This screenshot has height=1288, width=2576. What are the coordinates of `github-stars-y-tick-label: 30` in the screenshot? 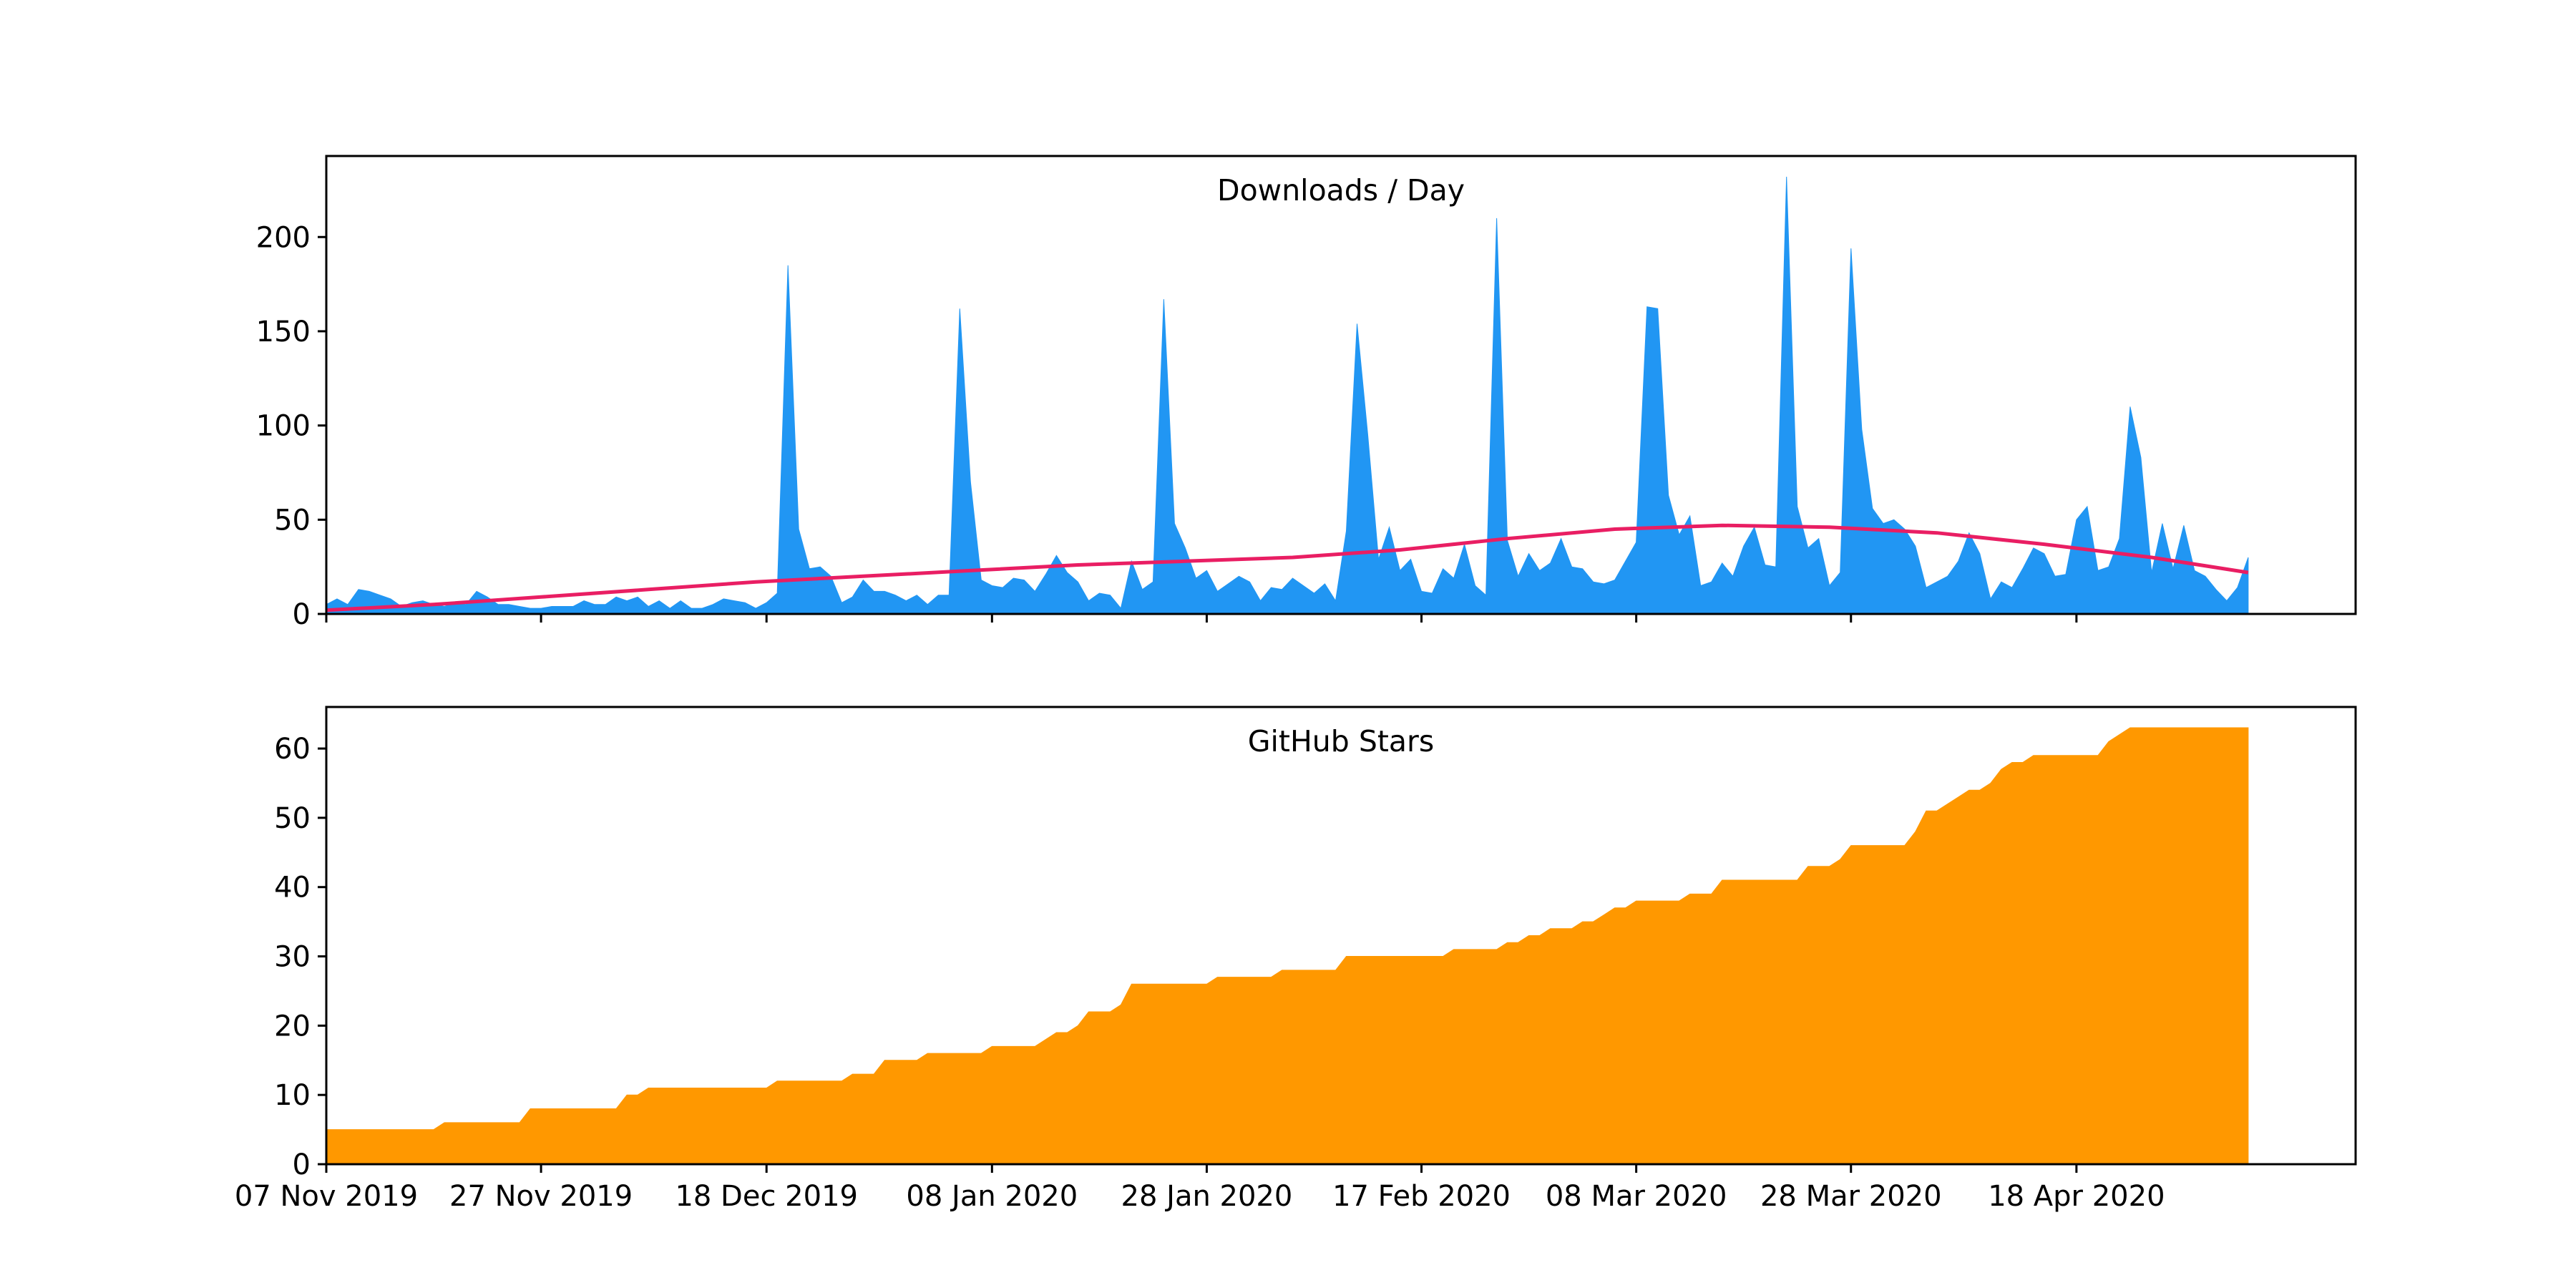 It's located at (292, 957).